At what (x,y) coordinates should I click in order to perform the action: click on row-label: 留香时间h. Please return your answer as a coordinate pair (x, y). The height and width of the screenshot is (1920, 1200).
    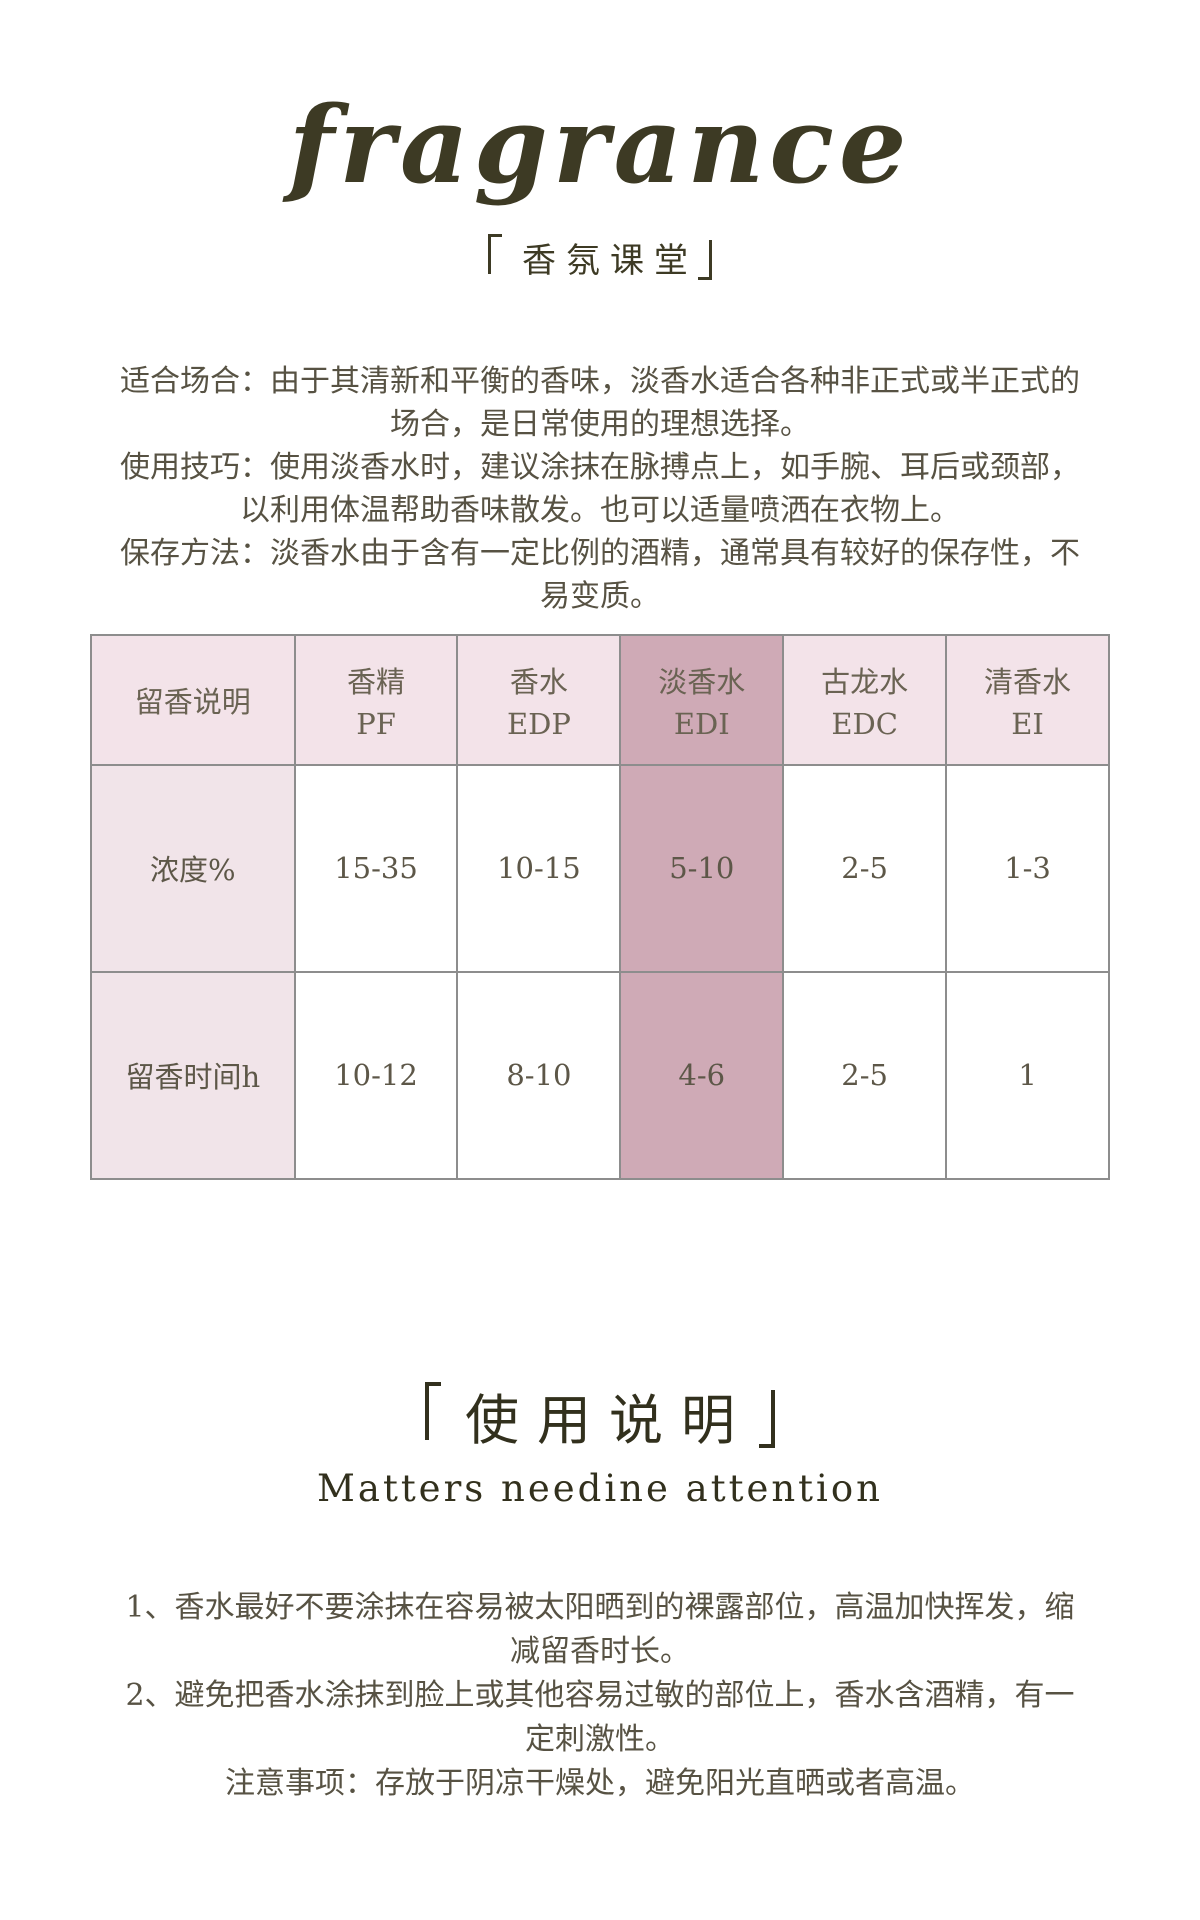
    Looking at the image, I should click on (193, 1075).